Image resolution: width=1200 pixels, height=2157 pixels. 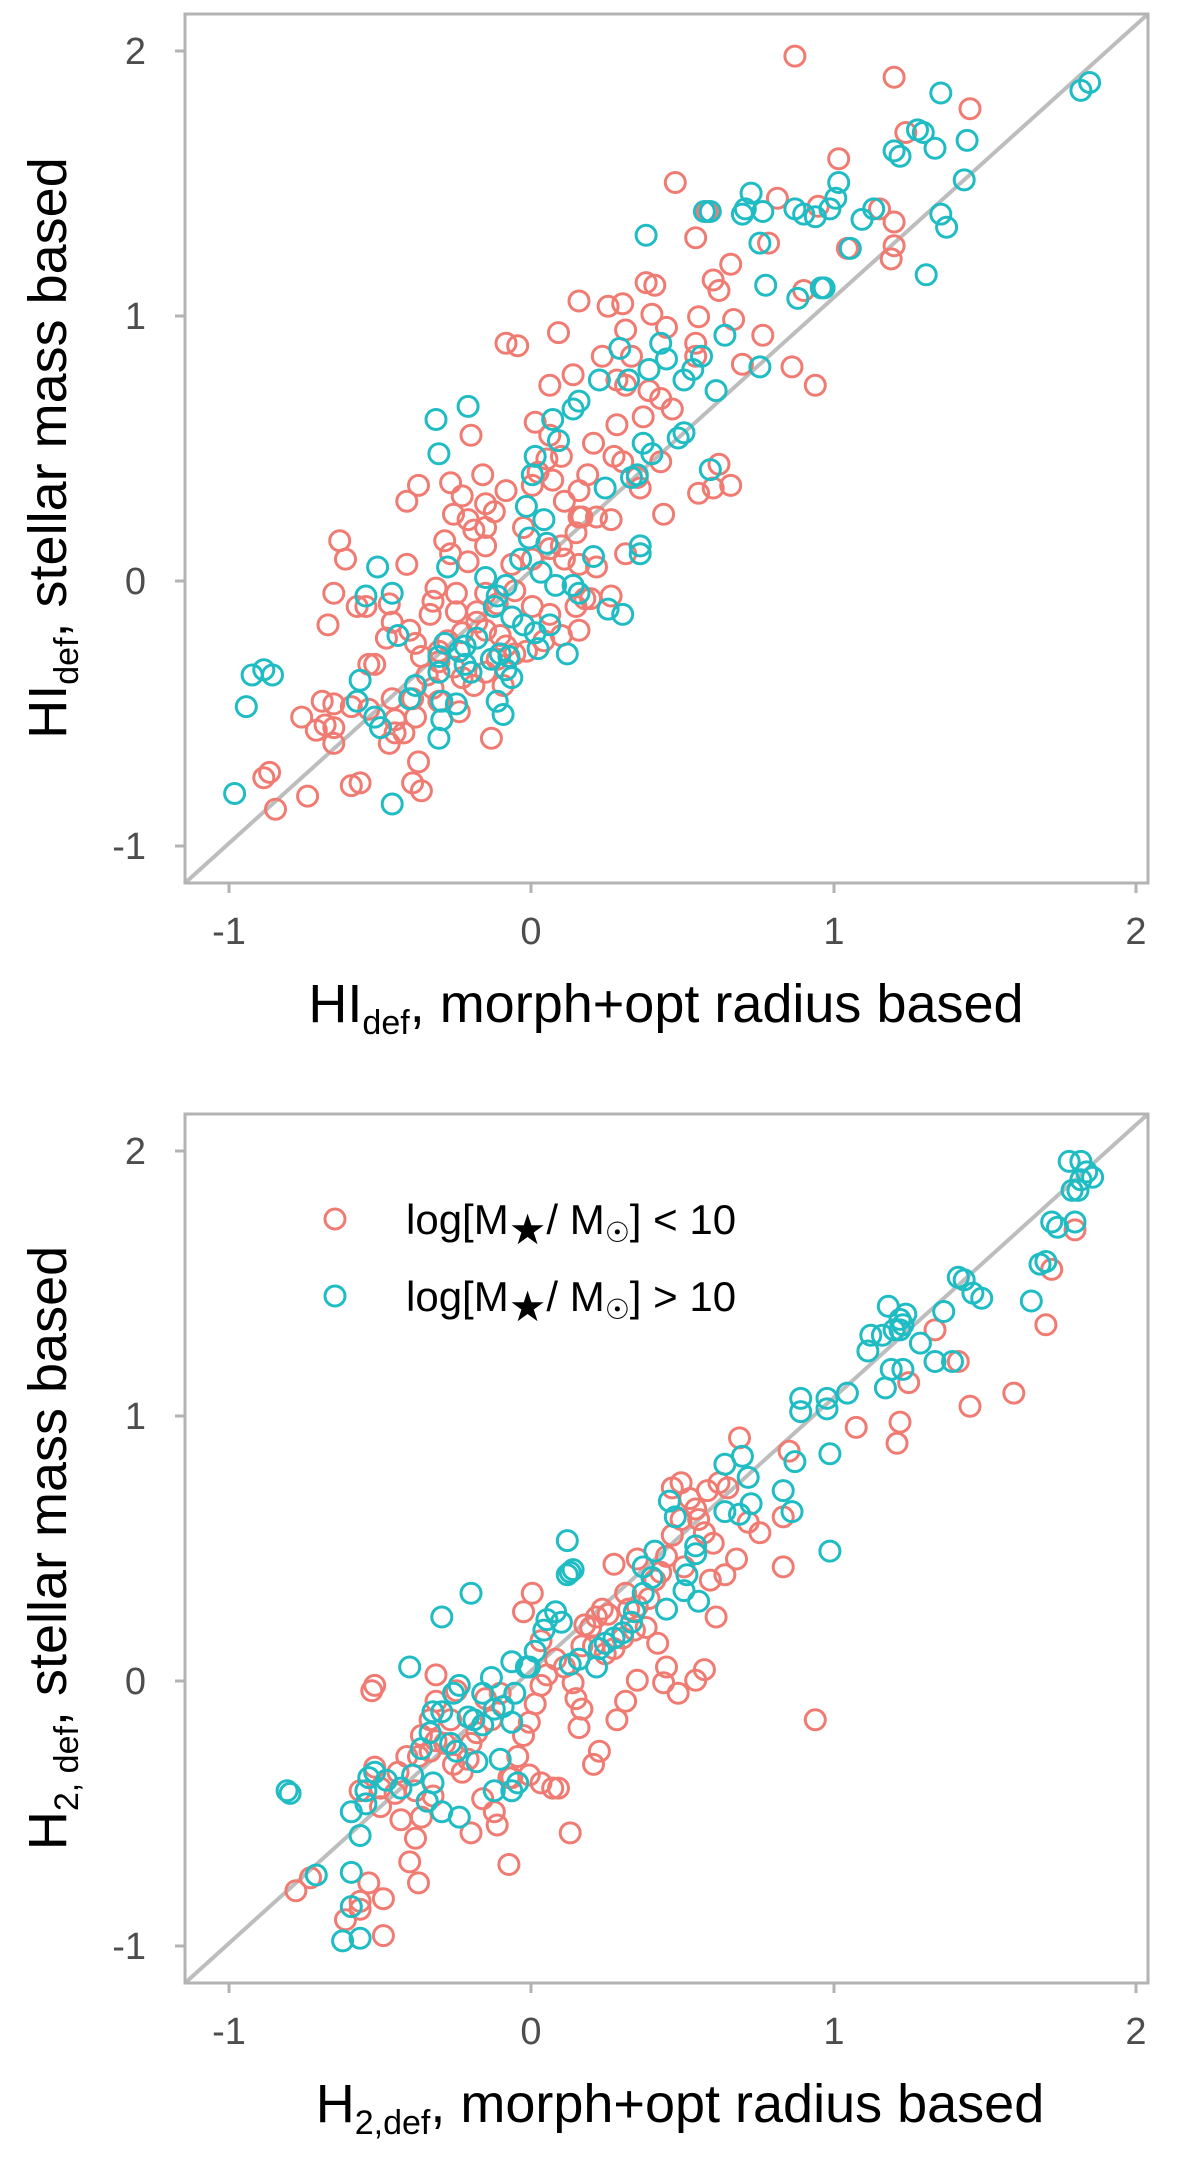 I want to click on y-tick-label: -1, so click(x=129, y=1947).